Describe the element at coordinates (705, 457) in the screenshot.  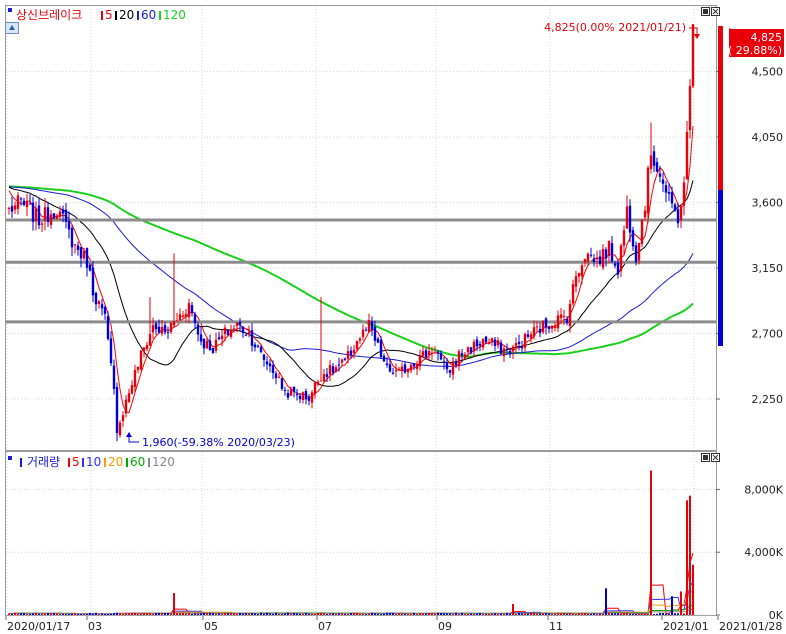
I see `volume-panel-restore-button` at that location.